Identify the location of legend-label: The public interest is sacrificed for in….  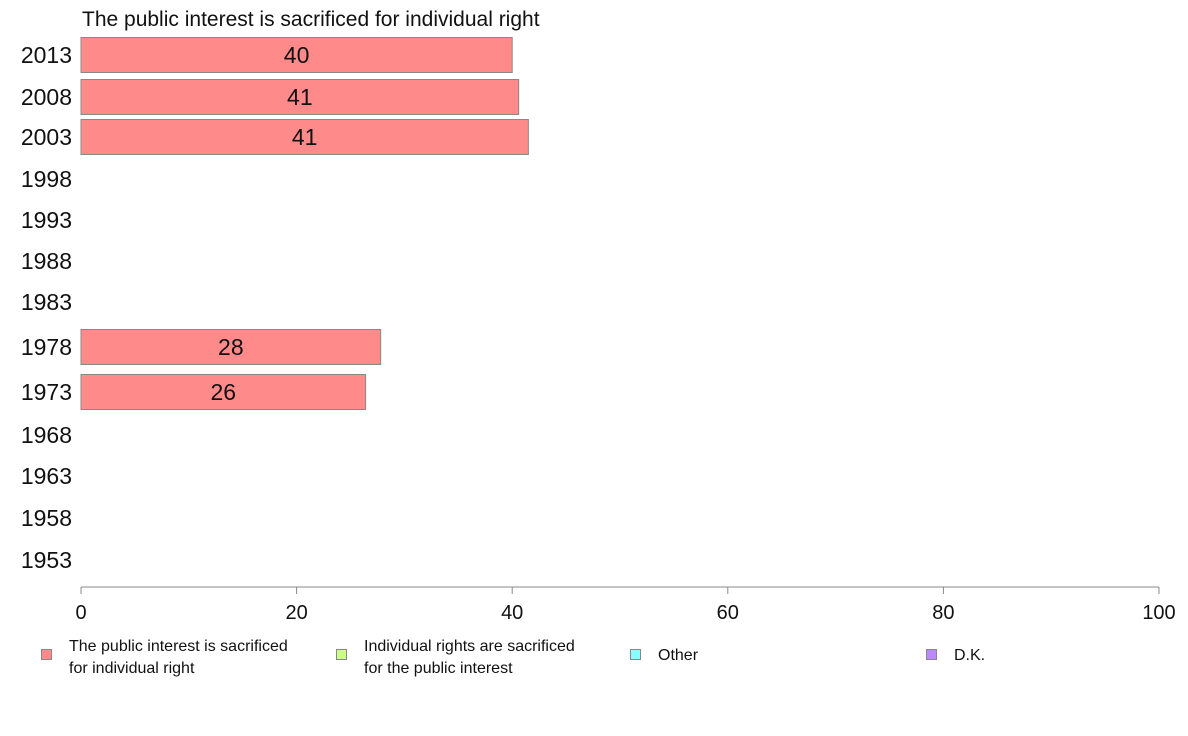
(178, 657).